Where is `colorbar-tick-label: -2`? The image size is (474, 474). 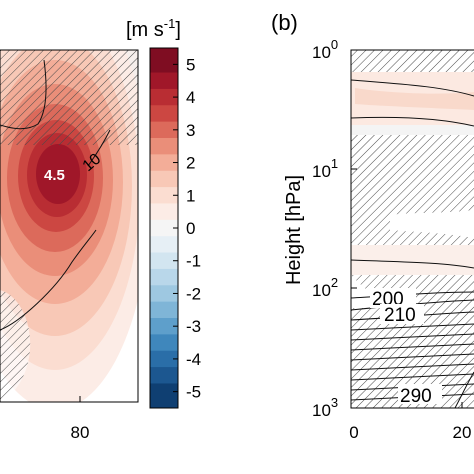 colorbar-tick-label: -2 is located at coordinates (193, 293).